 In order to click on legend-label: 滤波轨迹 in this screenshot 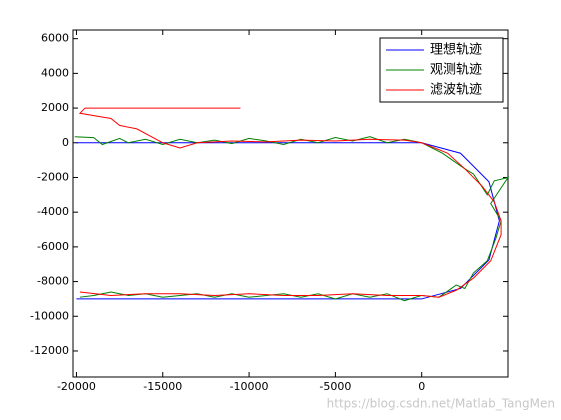, I will do `click(456, 90)`.